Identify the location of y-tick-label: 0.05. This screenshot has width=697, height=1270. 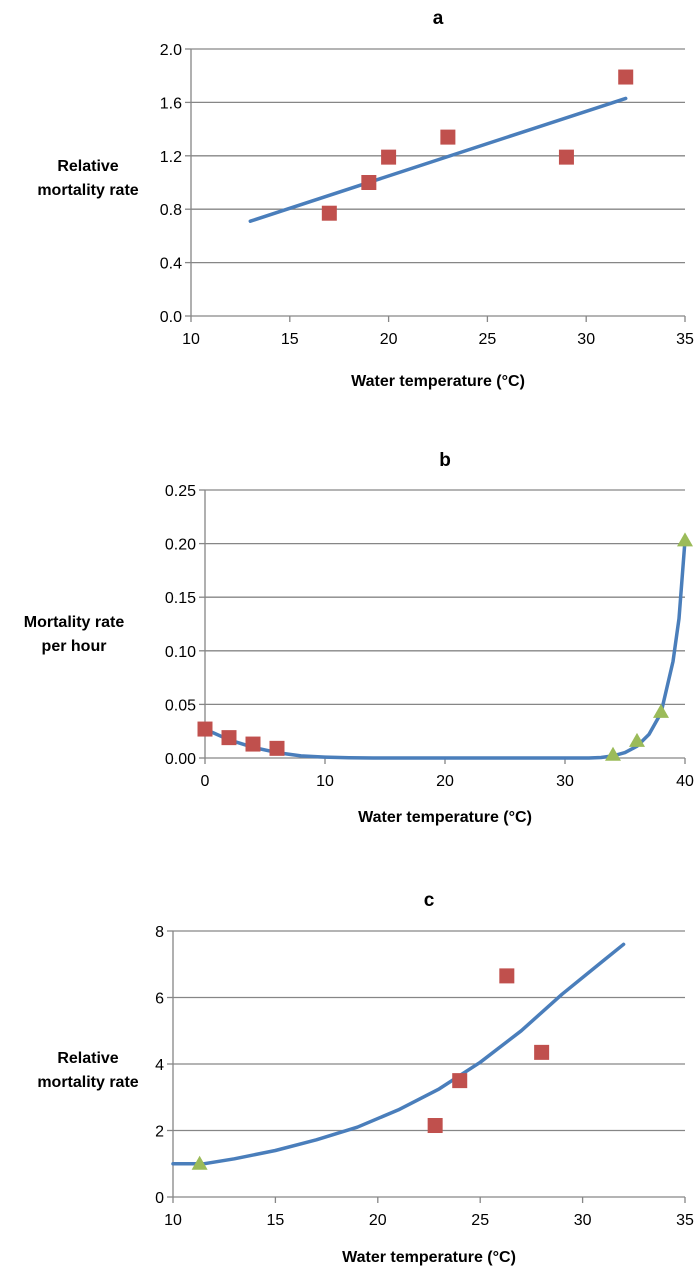
(180, 705).